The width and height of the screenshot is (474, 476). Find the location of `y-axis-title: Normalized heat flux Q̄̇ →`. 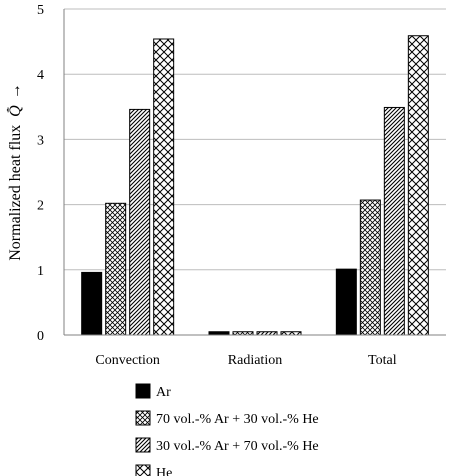

y-axis-title: Normalized heat flux Q̄̇ → is located at coordinates (15, 172).